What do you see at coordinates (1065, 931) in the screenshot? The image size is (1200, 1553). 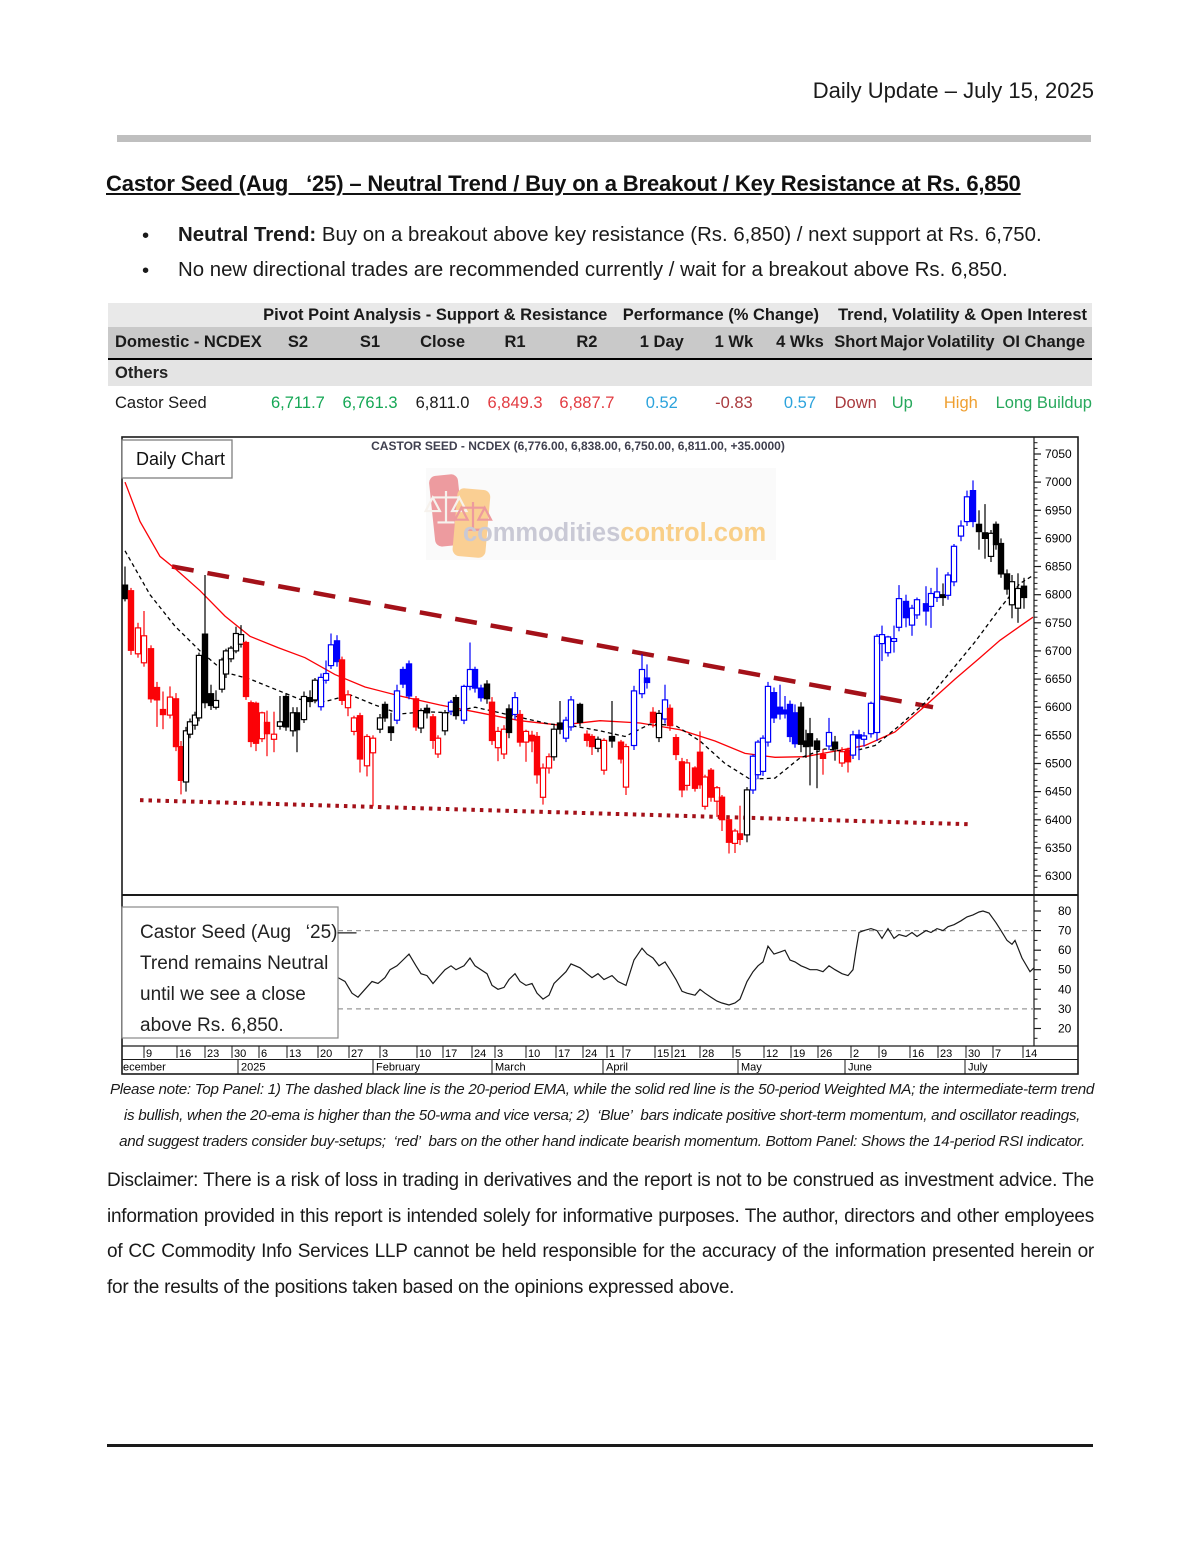 I see `svg-text: 70` at bounding box center [1065, 931].